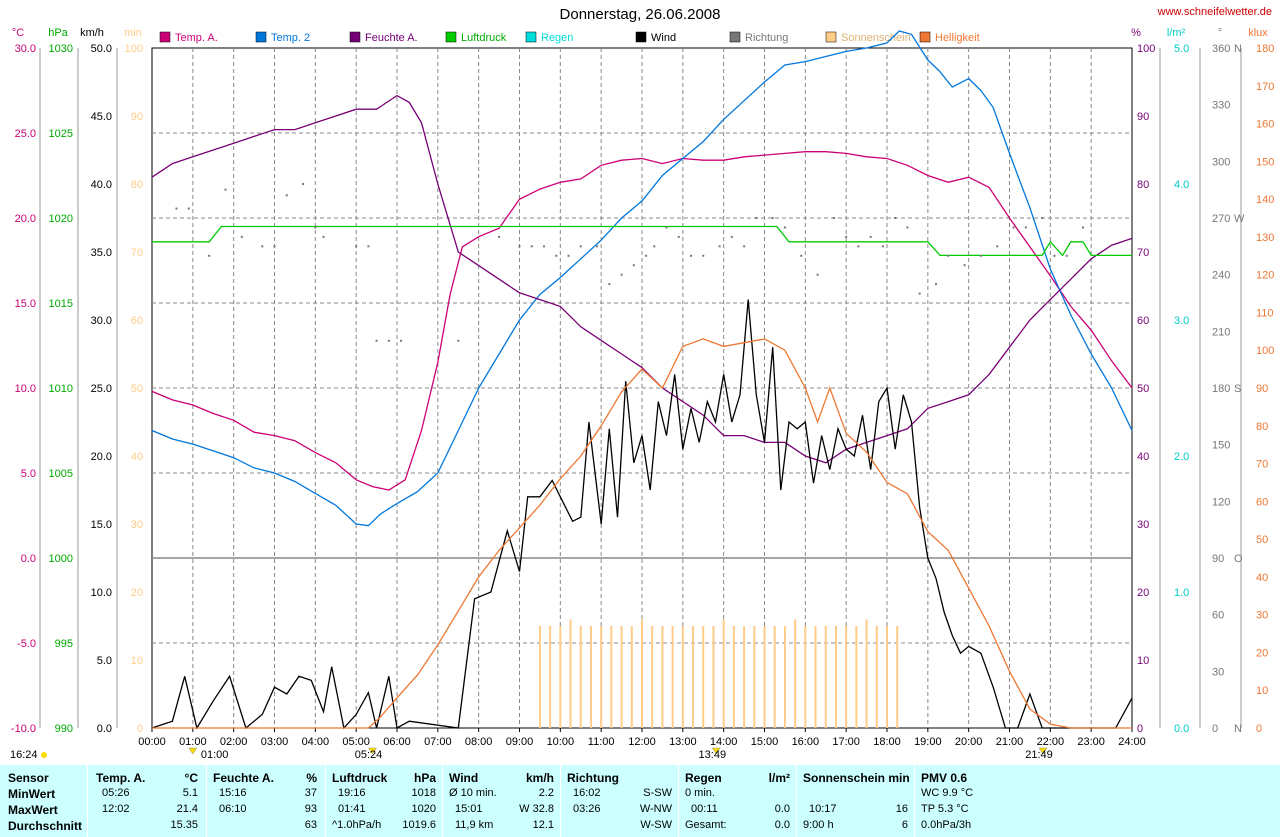 The height and width of the screenshot is (837, 1280). What do you see at coordinates (140, 729) in the screenshot?
I see `axis-tick-label-sunmin: 0` at bounding box center [140, 729].